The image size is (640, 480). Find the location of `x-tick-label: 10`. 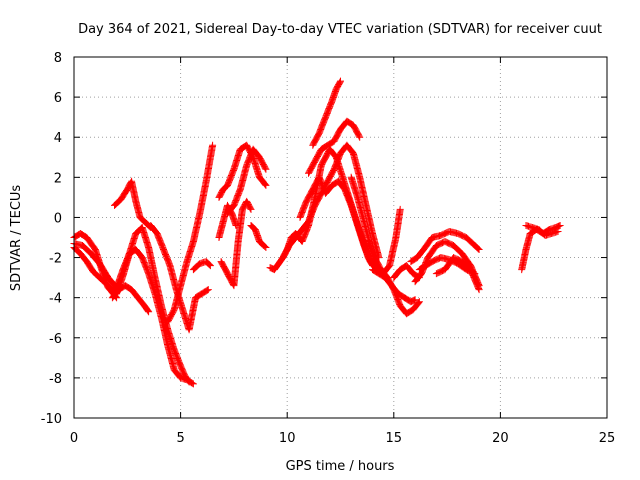

x-tick-label: 10 is located at coordinates (287, 438).